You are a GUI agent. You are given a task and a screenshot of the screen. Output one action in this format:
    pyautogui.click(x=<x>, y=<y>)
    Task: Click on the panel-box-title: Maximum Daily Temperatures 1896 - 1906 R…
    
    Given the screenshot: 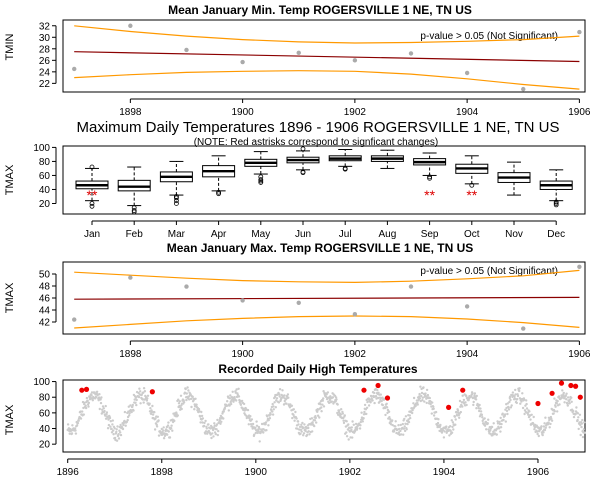 What is the action you would take?
    pyautogui.click(x=318, y=127)
    